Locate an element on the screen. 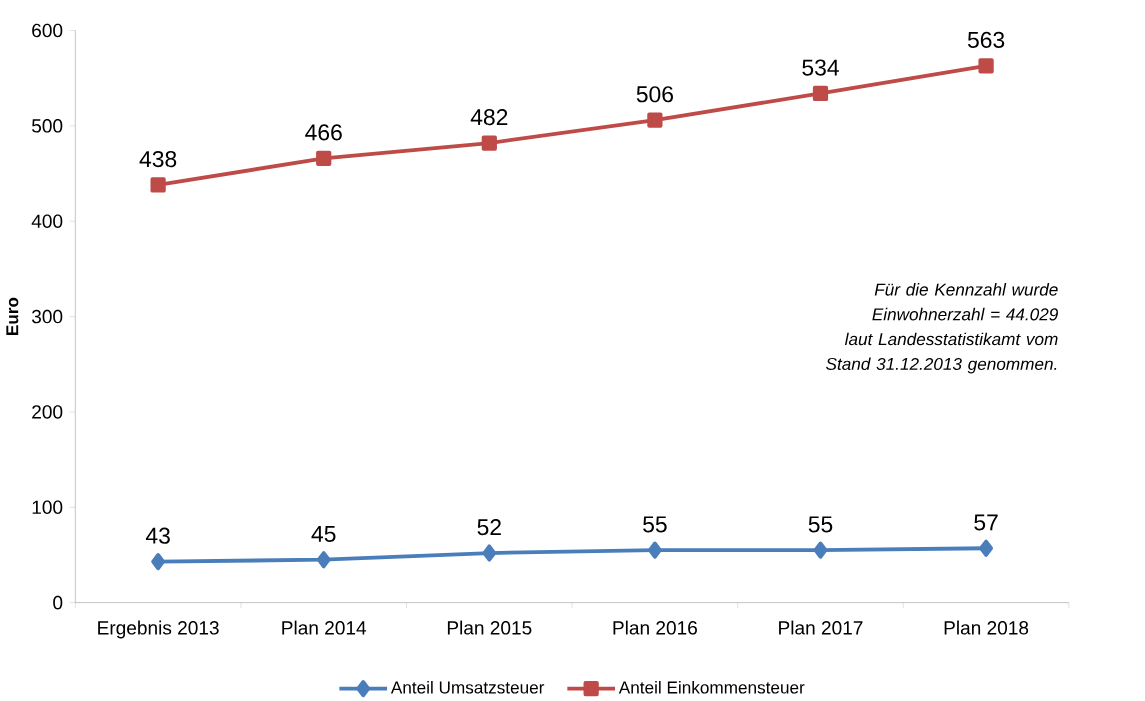  data-label: 534 is located at coordinates (820, 67).